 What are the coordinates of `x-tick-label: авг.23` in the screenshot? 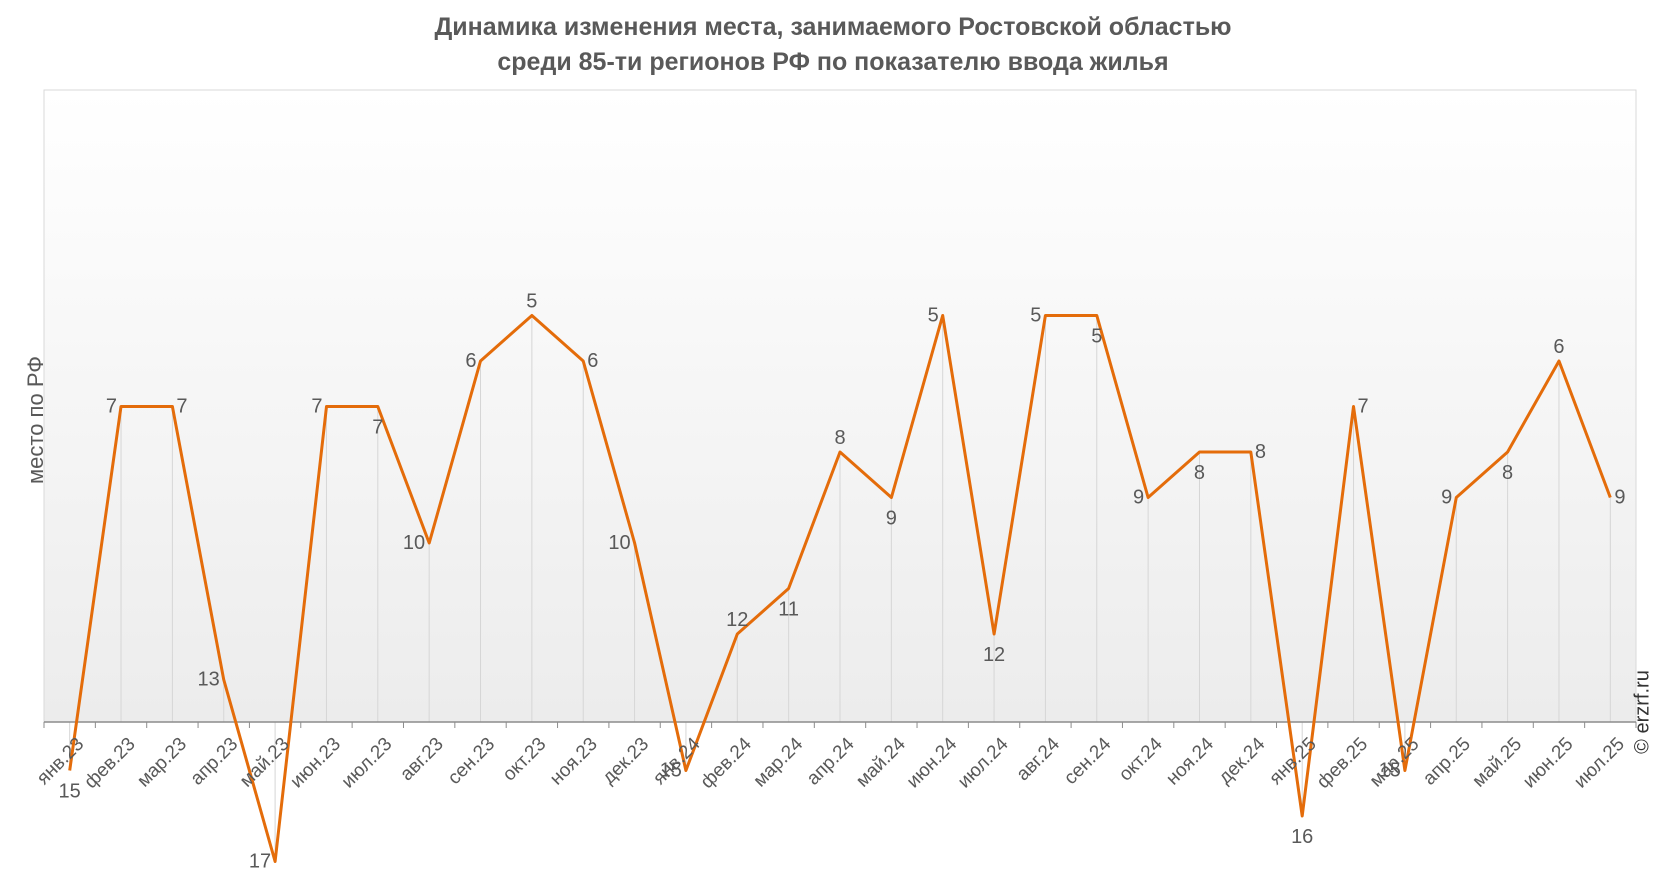 It's located at (421, 759).